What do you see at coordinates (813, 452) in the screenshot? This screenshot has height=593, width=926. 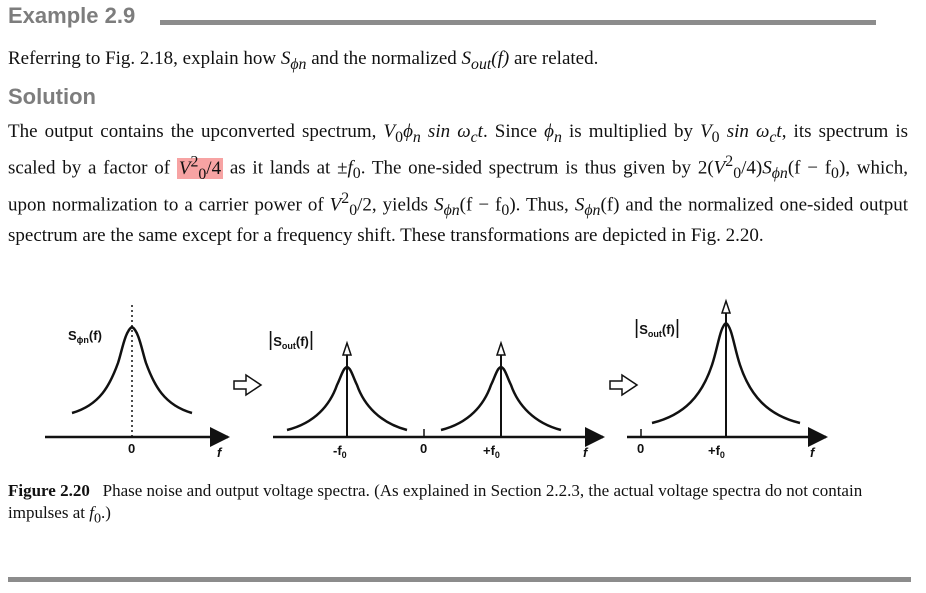 I see `panel3-f-label: f` at bounding box center [813, 452].